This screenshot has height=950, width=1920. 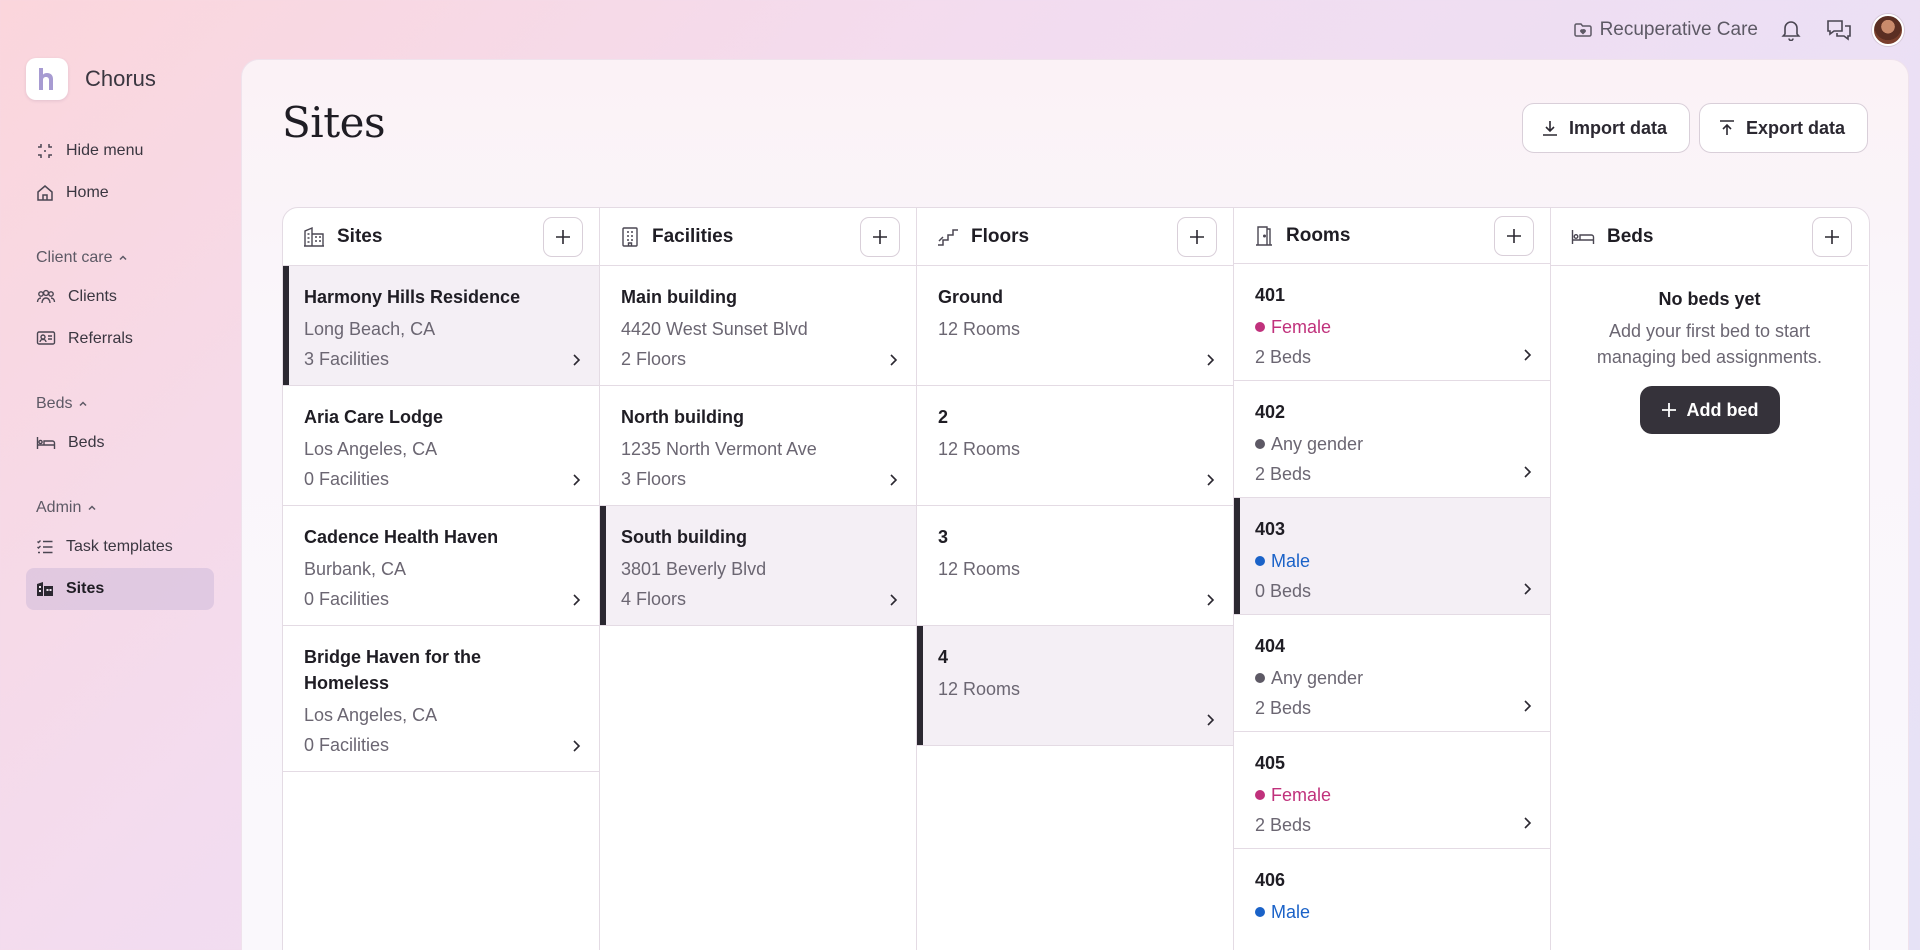 I want to click on sidebar-item-referrals: Referrals, so click(x=120, y=339).